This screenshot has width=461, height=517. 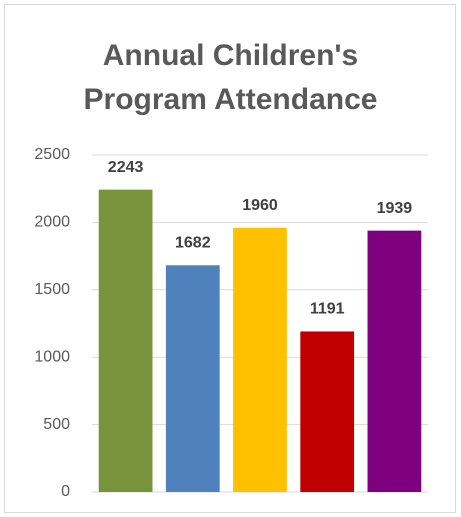 What do you see at coordinates (193, 242) in the screenshot?
I see `value-label: 1682` at bounding box center [193, 242].